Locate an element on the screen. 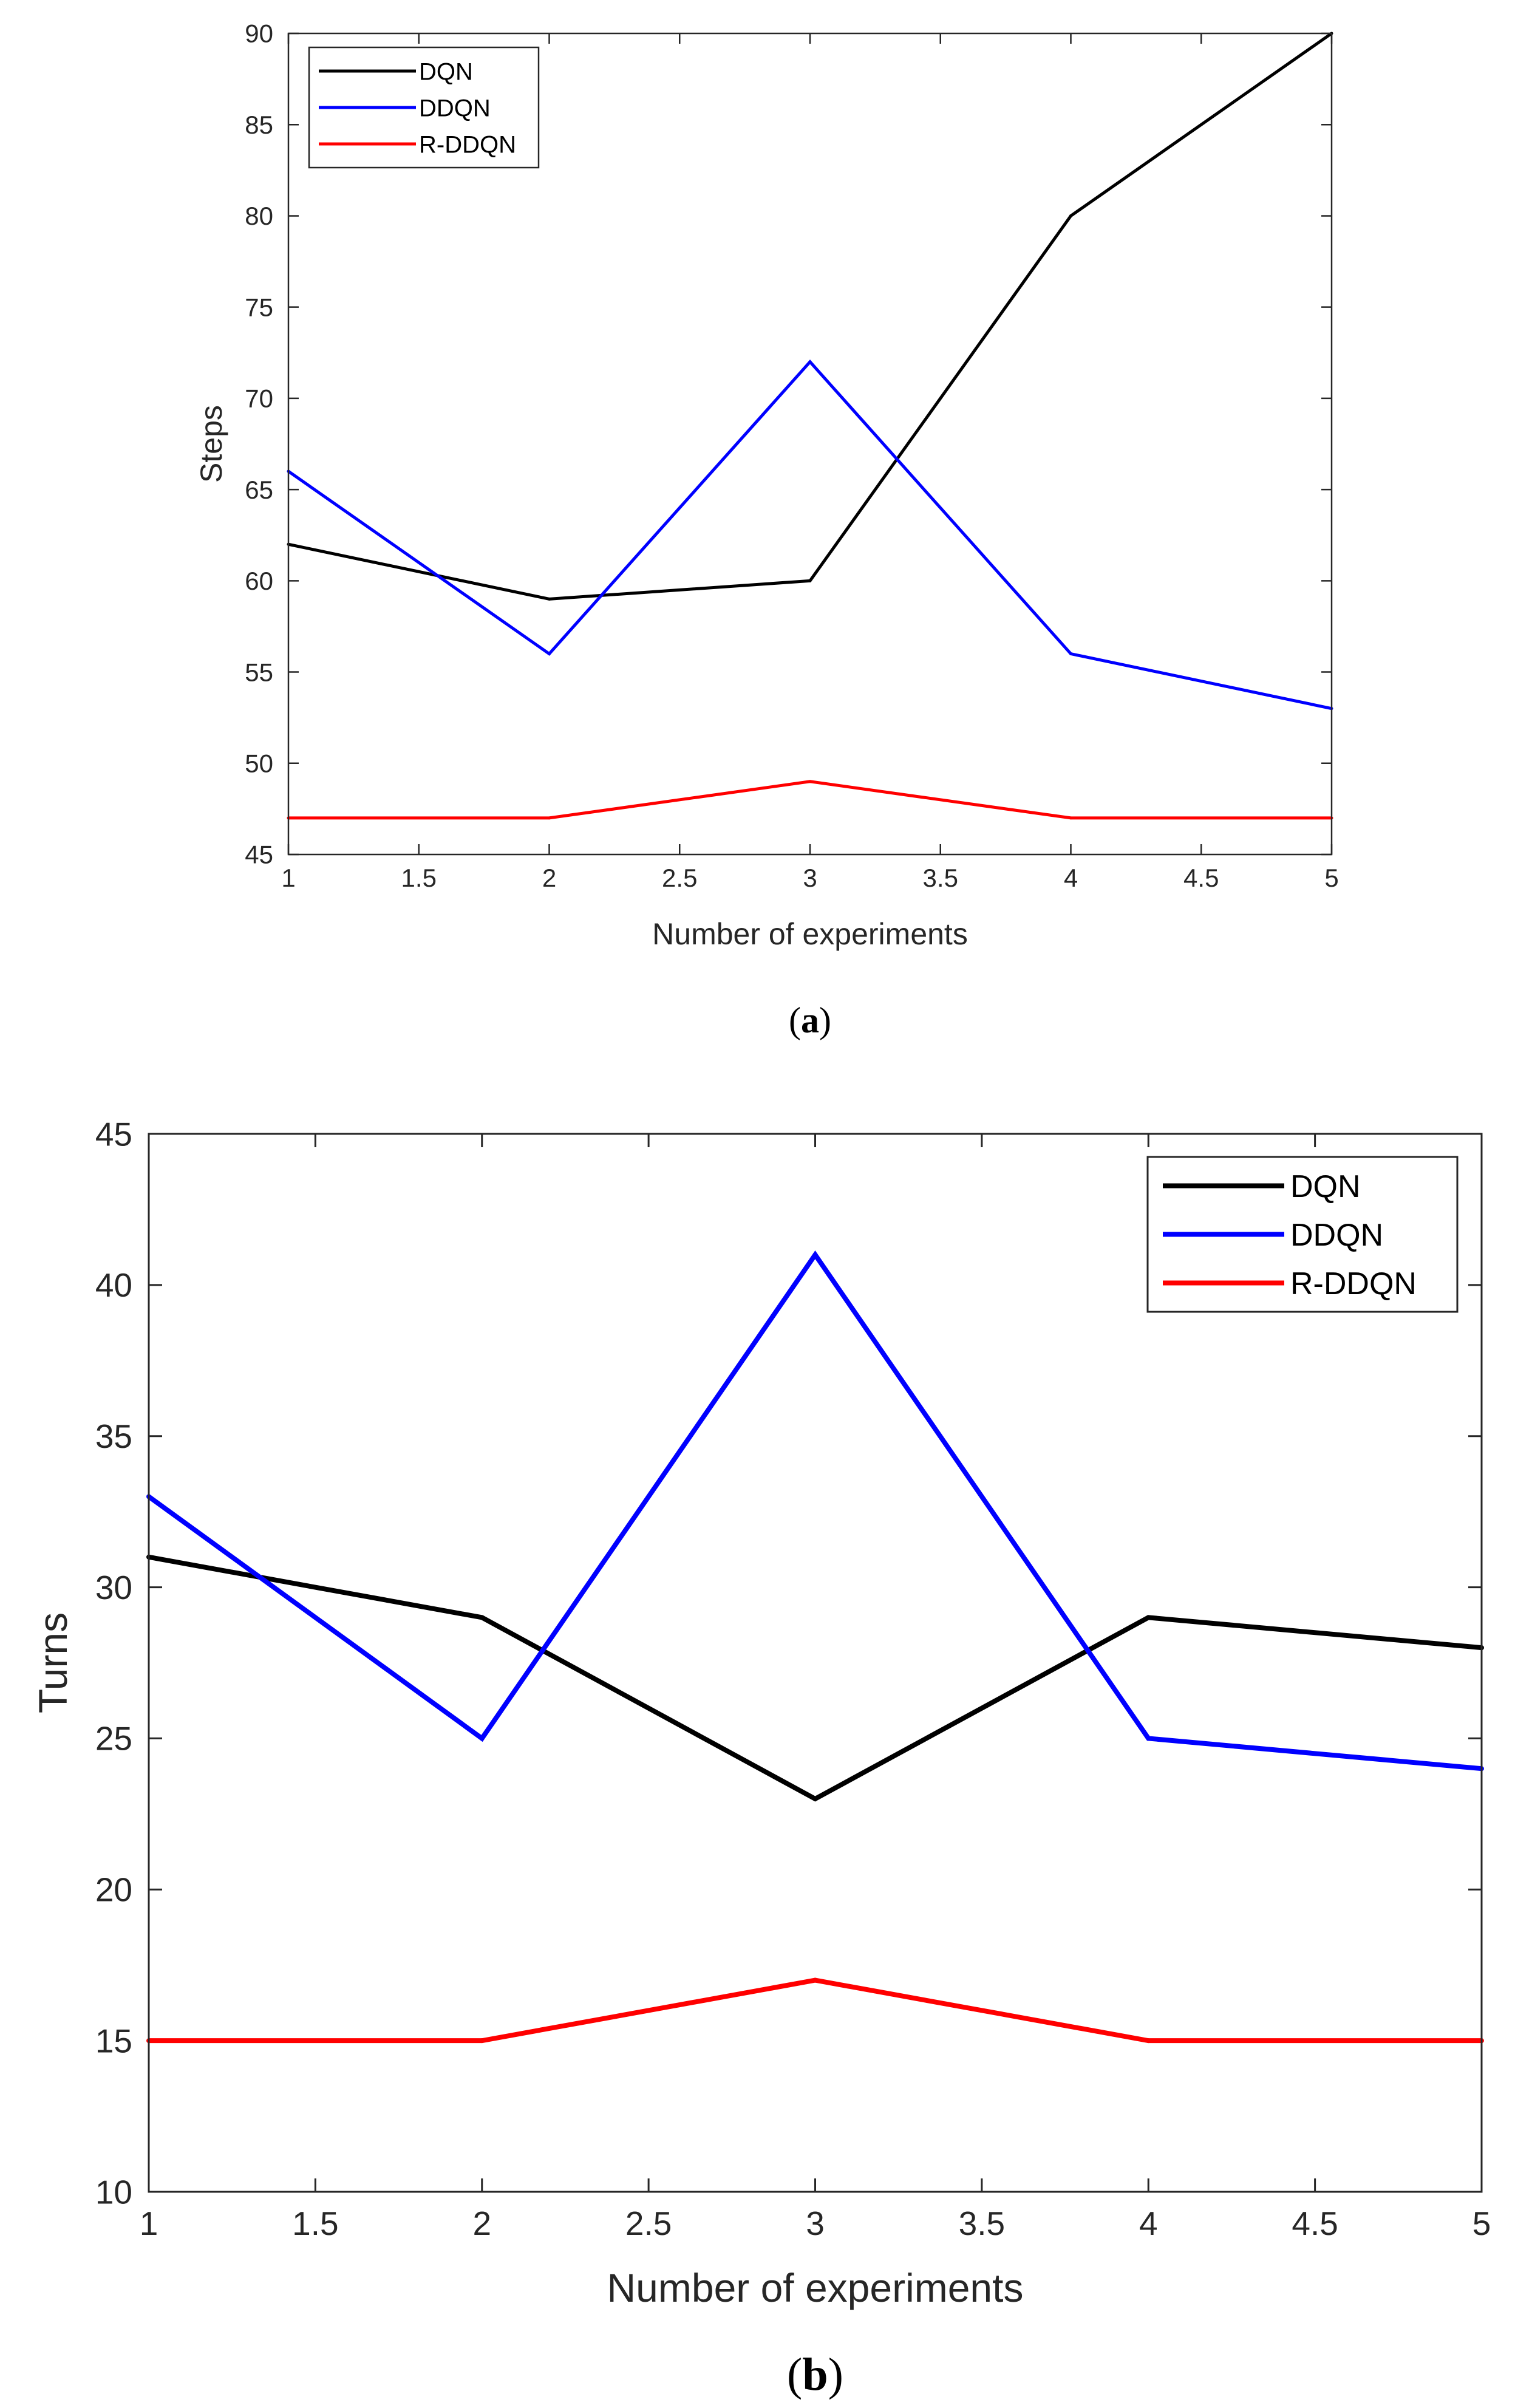 Image resolution: width=1532 pixels, height=2408 pixels. y-tick-label: 20 is located at coordinates (113, 1890).